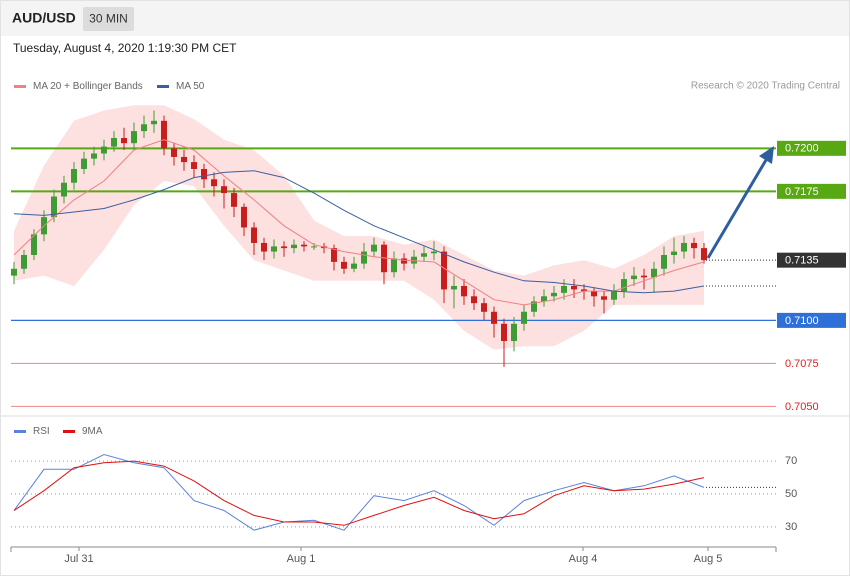 This screenshot has width=850, height=576. Describe the element at coordinates (359, 493) in the screenshot. I see `rsi-line` at that location.